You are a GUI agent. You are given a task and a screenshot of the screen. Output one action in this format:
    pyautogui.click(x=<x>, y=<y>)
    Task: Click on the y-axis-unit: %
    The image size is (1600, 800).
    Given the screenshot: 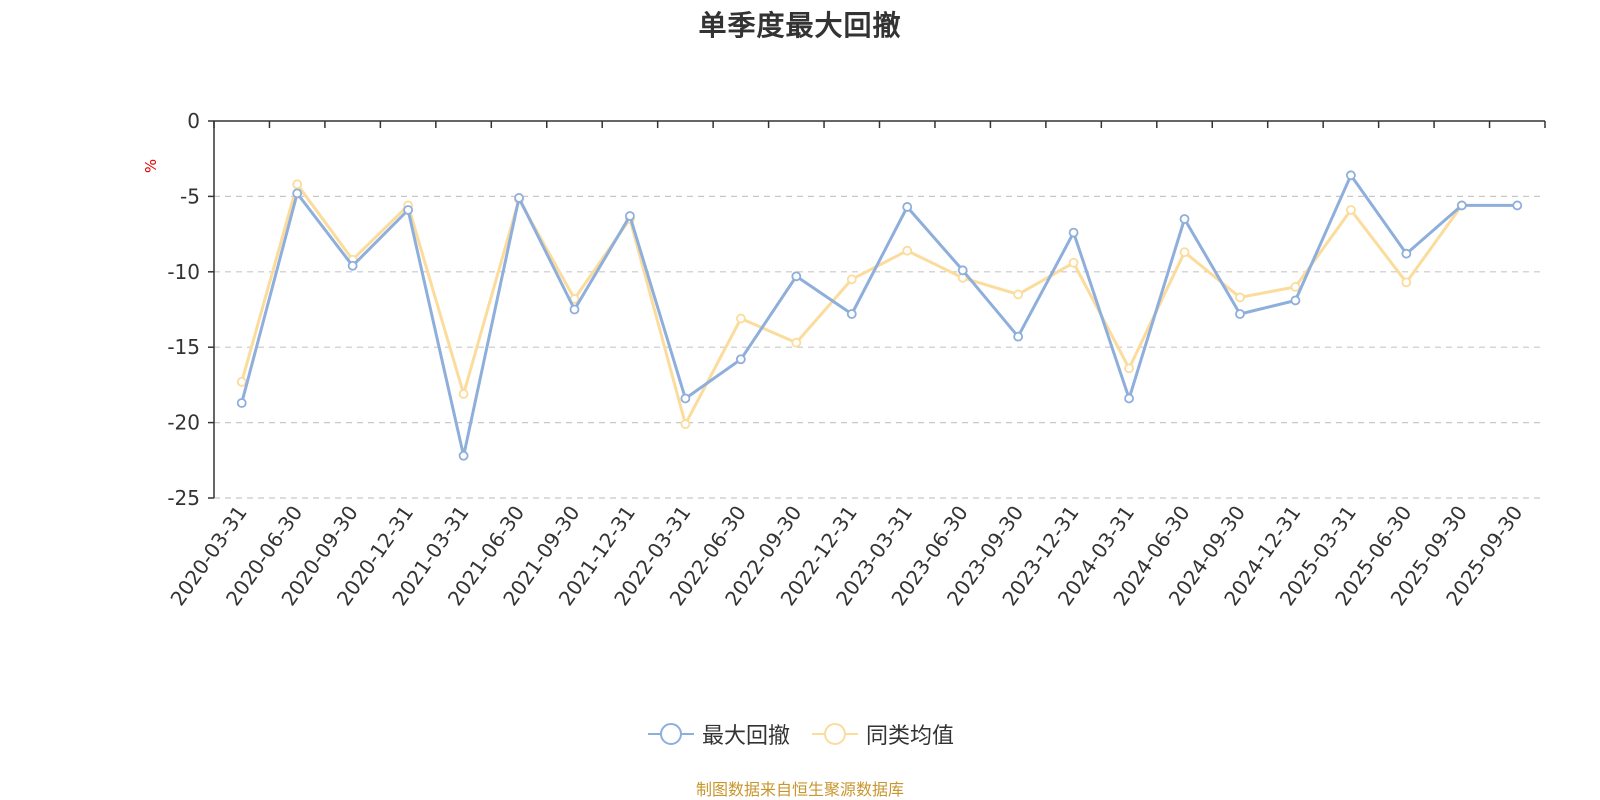 What is the action you would take?
    pyautogui.click(x=151, y=166)
    